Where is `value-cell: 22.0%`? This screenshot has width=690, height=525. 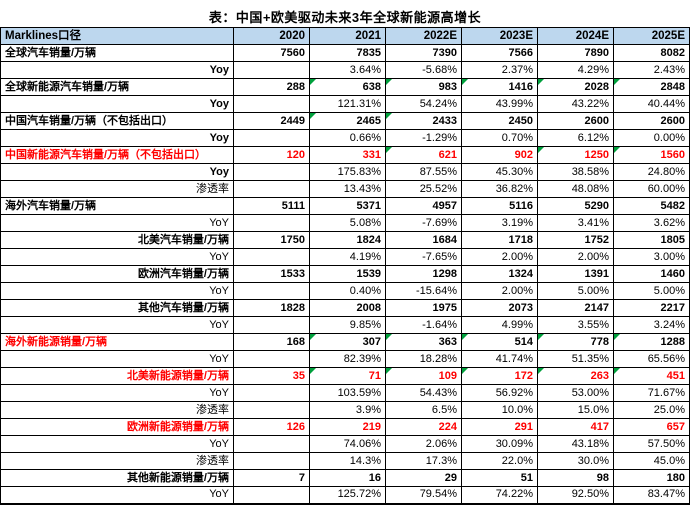 value-cell: 22.0% is located at coordinates (499, 461).